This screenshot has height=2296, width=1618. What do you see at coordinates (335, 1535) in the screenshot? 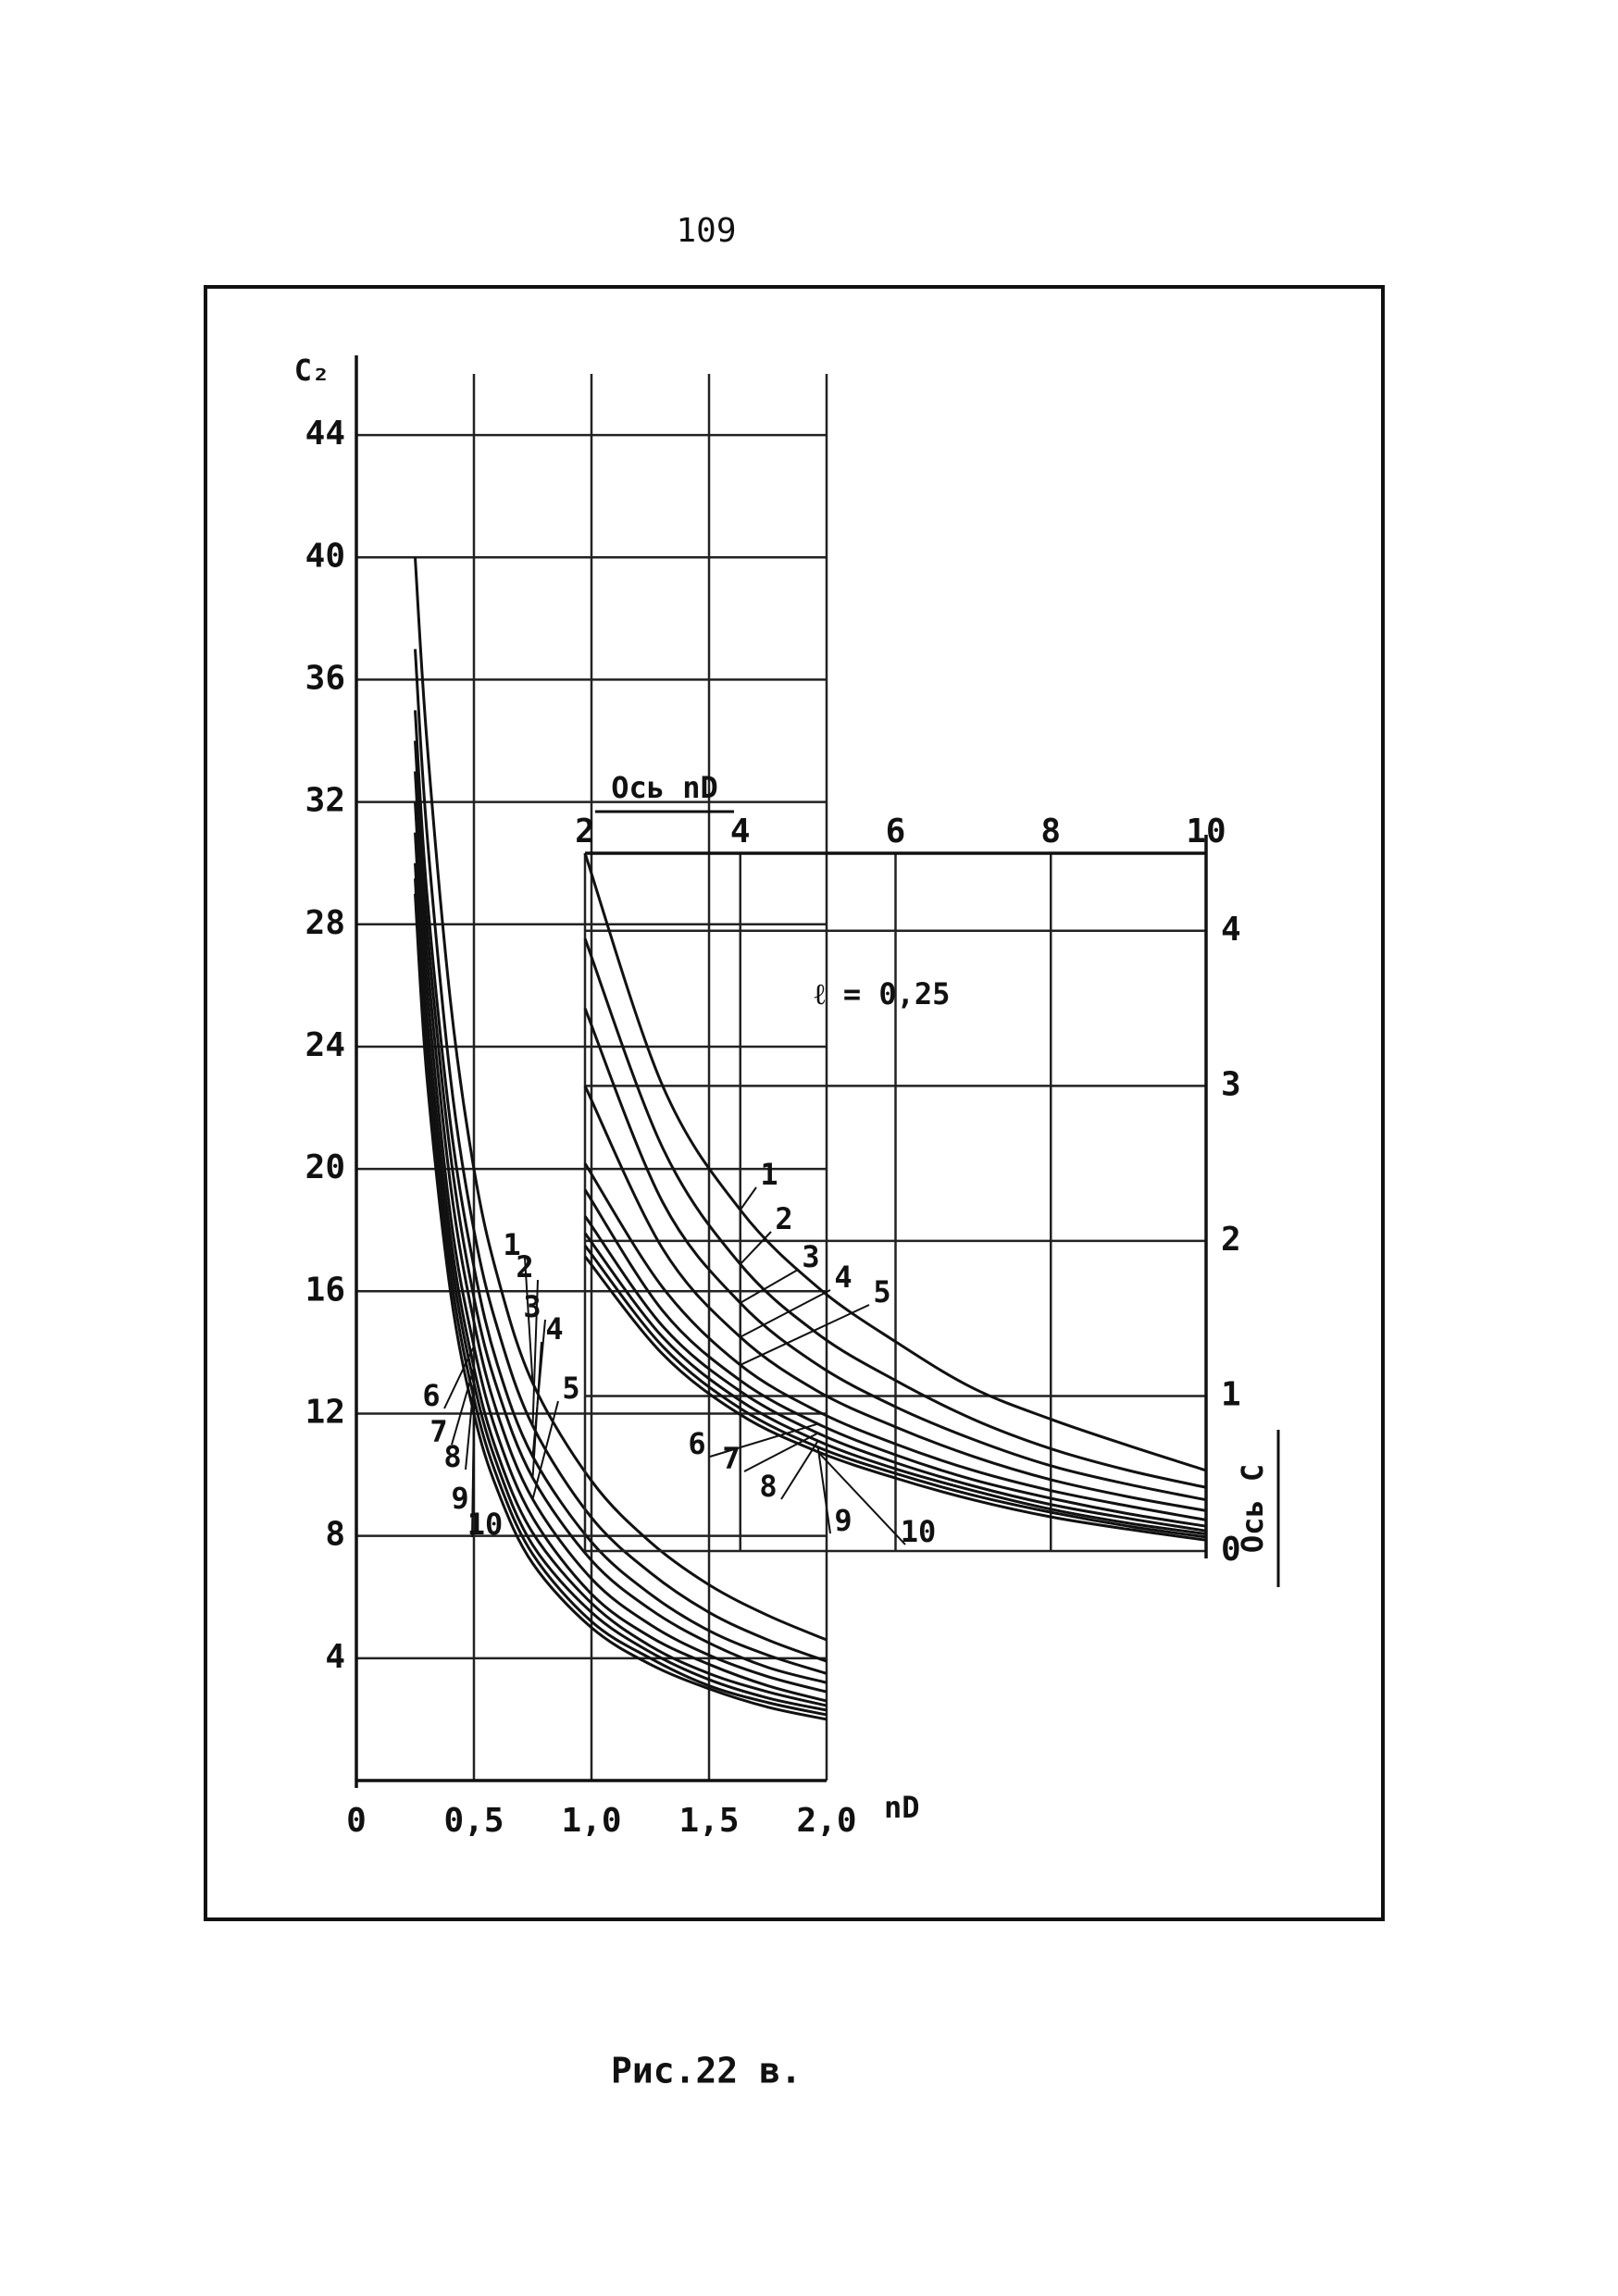
I see `y-tick-label: 8` at bounding box center [335, 1535].